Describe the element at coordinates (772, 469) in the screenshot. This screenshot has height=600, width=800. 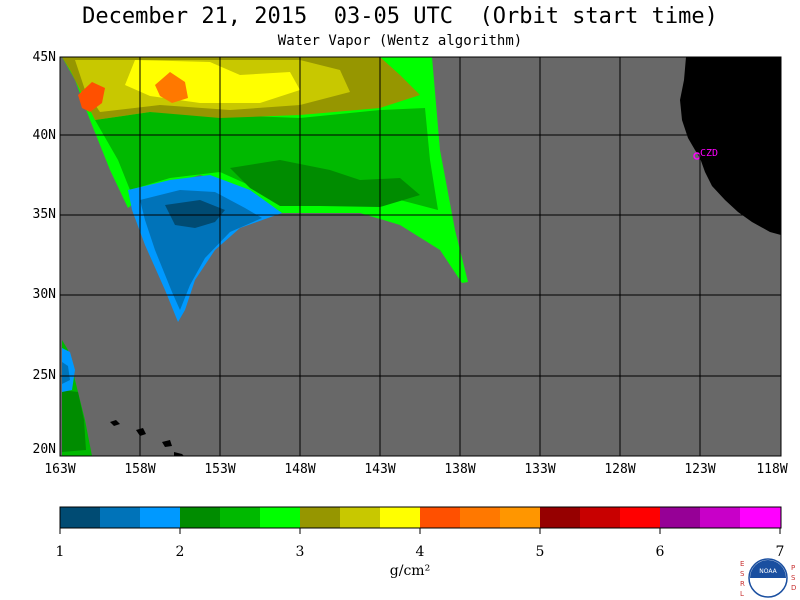
I see `lon-label-118w: 118W` at that location.